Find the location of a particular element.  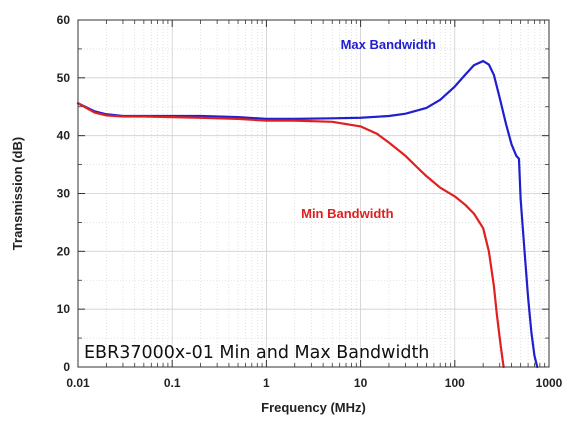

y-tick-label: 10 is located at coordinates (64, 309).